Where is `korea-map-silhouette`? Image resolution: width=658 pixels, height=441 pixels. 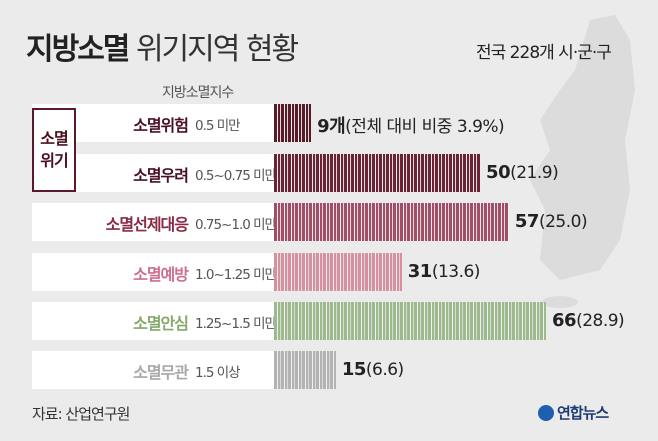
korea-map-silhouette is located at coordinates (582, 161).